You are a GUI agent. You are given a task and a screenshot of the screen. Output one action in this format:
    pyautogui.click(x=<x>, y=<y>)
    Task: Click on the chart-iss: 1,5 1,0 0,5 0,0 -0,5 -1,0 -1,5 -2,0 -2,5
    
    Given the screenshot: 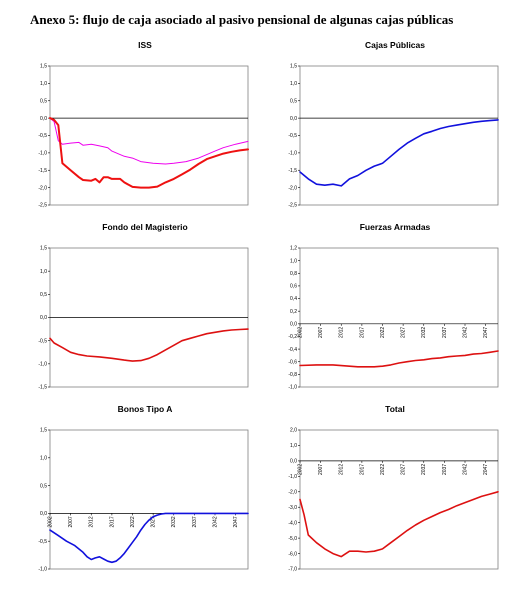 What is the action you would take?
    pyautogui.click(x=143, y=136)
    